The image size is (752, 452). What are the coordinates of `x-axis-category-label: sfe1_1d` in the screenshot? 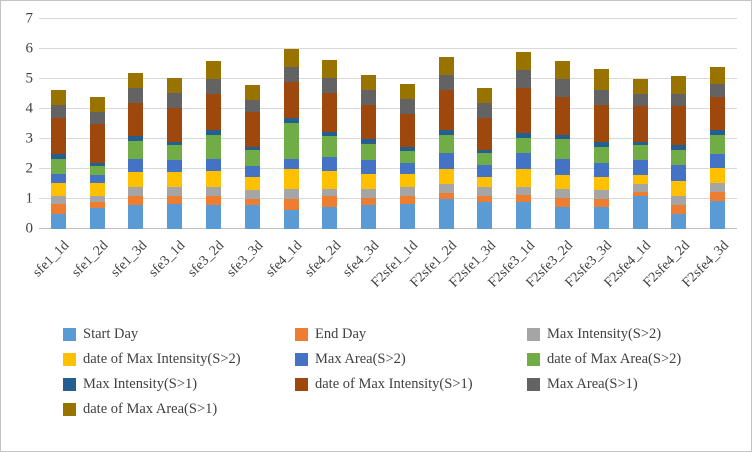 It's located at (51, 259).